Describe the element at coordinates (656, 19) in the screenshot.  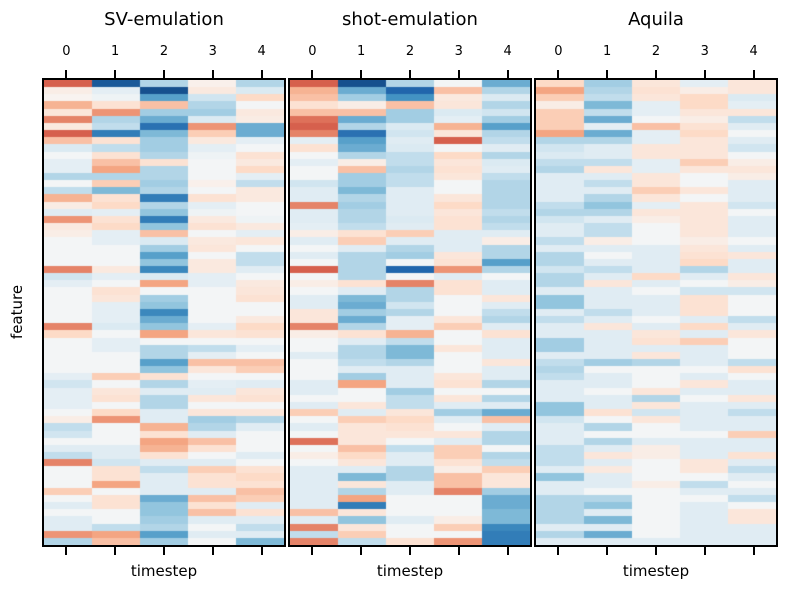
I see `panel-title: Aquila` at that location.